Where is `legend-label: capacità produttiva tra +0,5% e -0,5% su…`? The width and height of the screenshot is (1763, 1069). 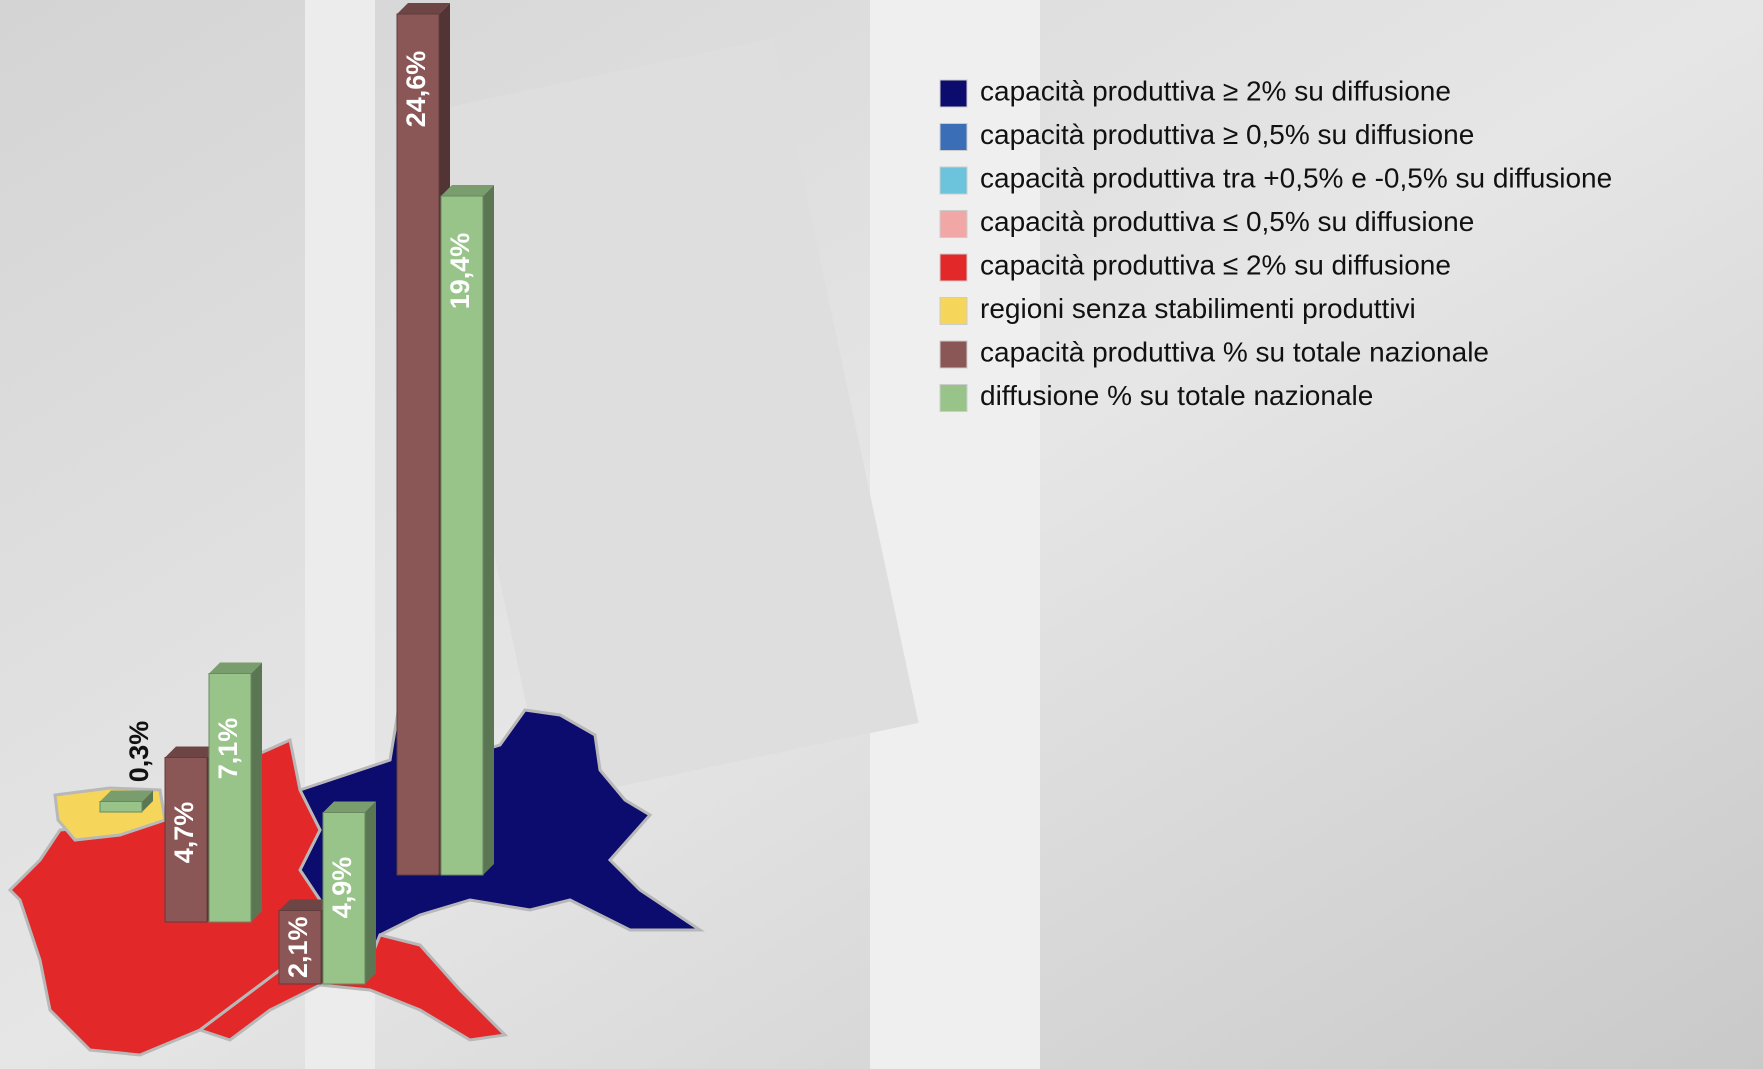 legend-label: capacità produttiva tra +0,5% e -0,5% su… is located at coordinates (1296, 177).